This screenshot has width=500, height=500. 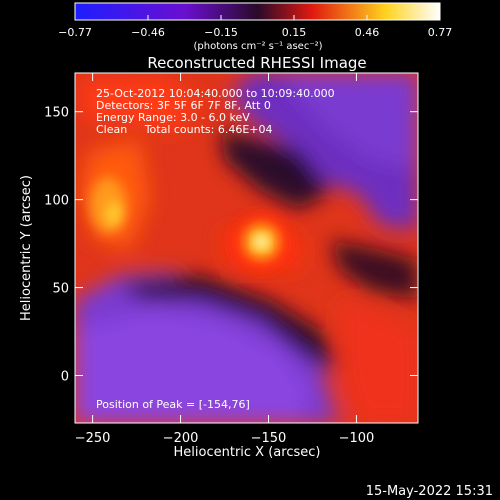 What do you see at coordinates (75, 32) in the screenshot?
I see `colorbar-tick-label: −0.77` at bounding box center [75, 32].